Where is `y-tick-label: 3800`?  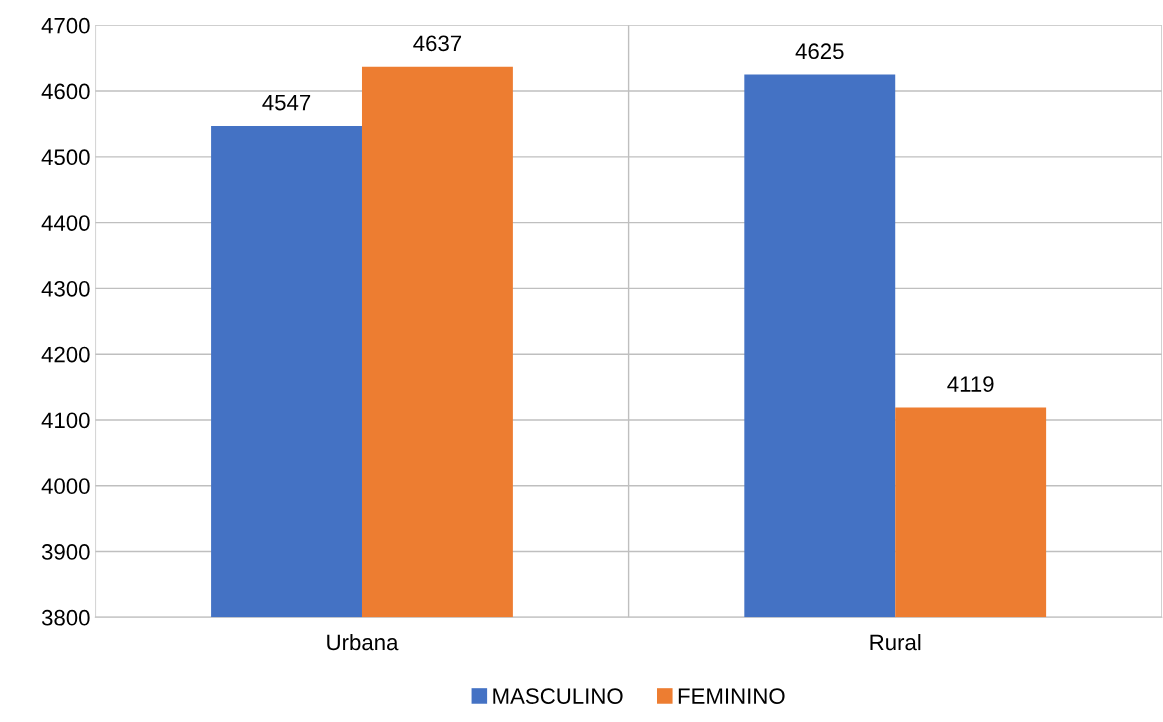 y-tick-label: 3800 is located at coordinates (65, 617).